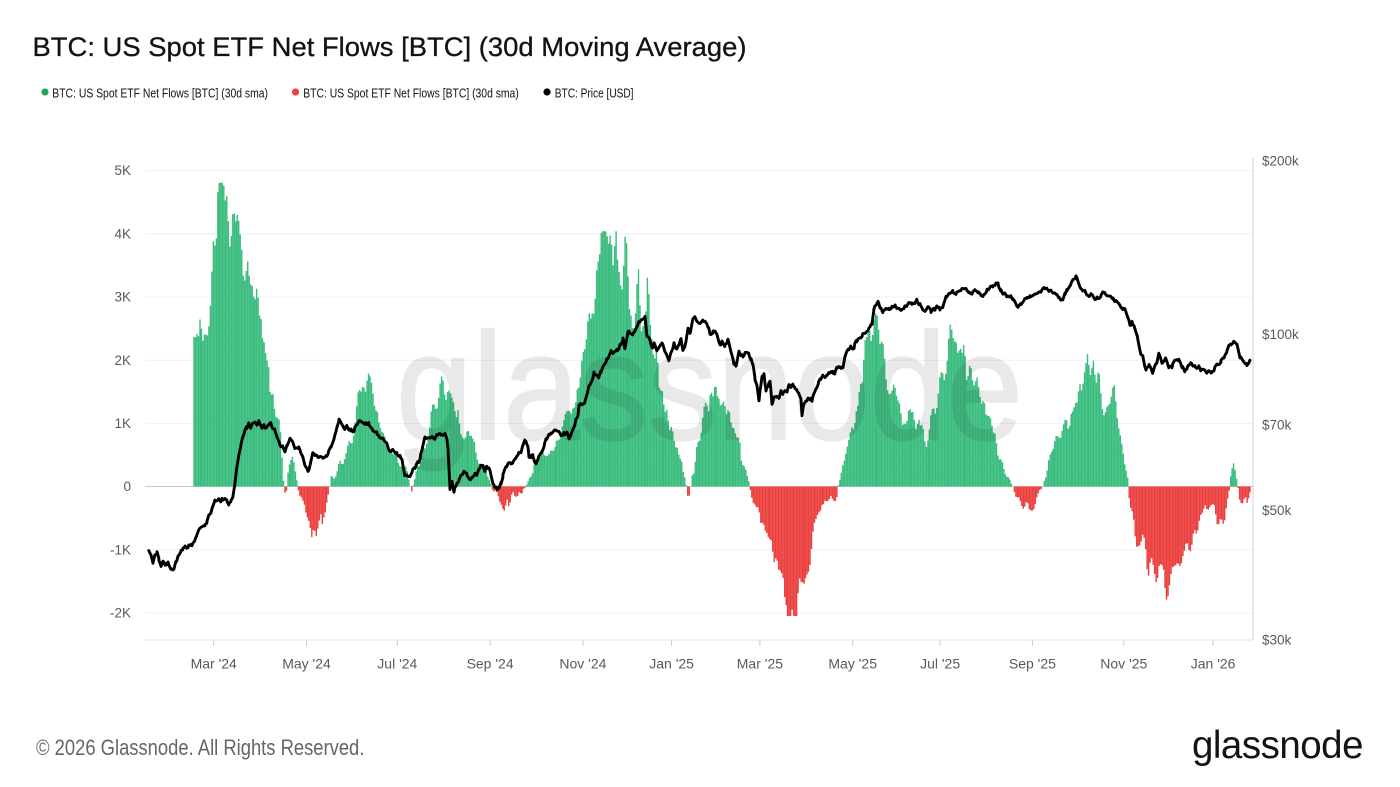 The height and width of the screenshot is (787, 1400). Describe the element at coordinates (214, 664) in the screenshot. I see `svg-text: Mar '24` at that location.